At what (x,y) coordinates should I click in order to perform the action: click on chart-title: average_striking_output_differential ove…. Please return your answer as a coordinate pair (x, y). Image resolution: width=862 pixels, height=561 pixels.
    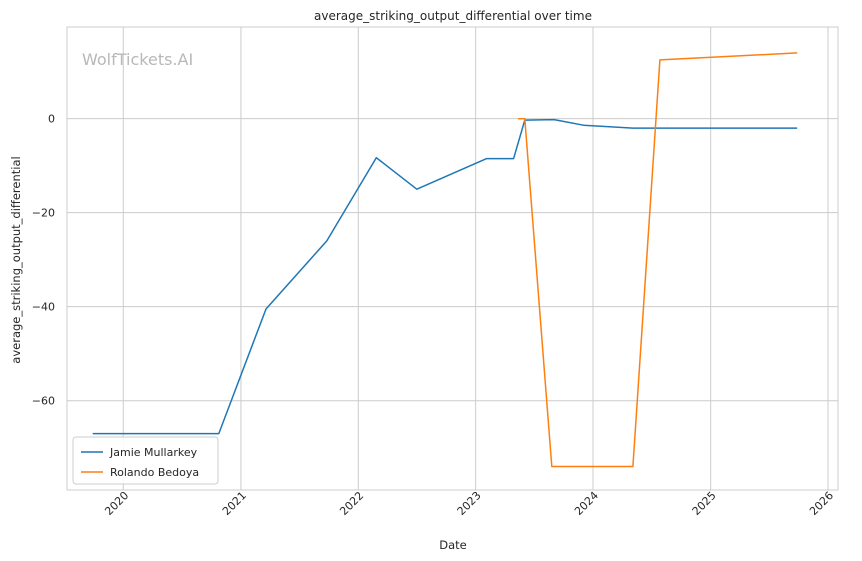
    Looking at the image, I should click on (453, 16).